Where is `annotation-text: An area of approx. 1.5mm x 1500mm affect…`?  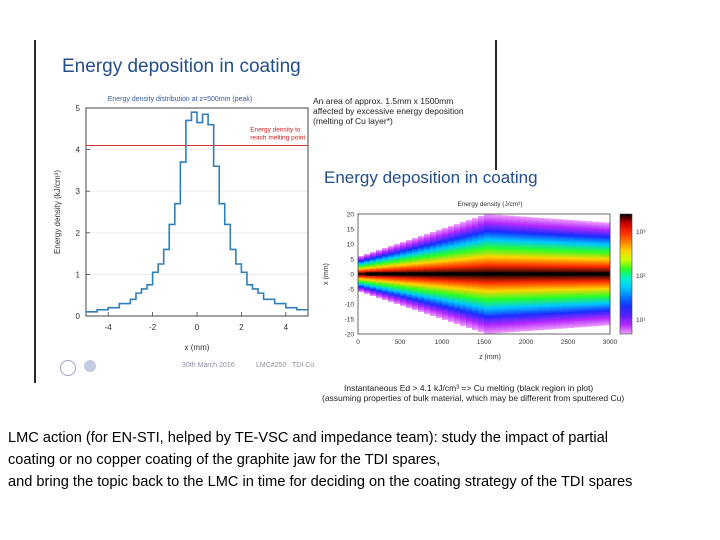 annotation-text: An area of approx. 1.5mm x 1500mm affect… is located at coordinates (402, 111).